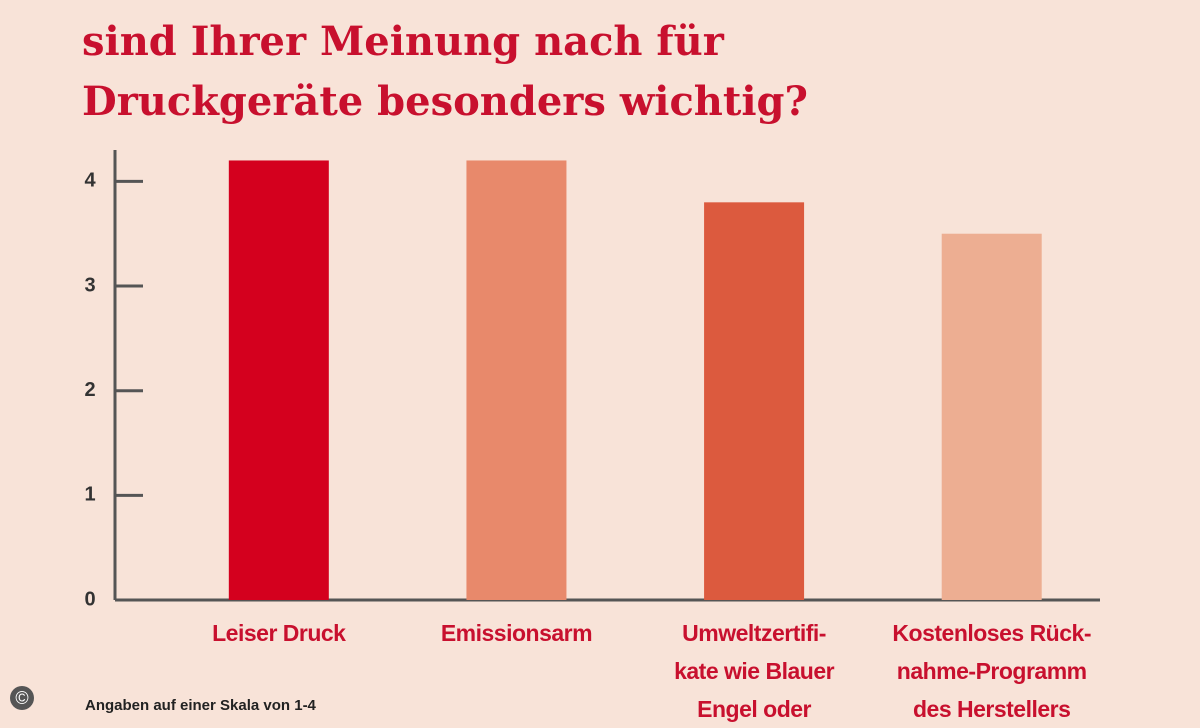 The image size is (1200, 728). Describe the element at coordinates (89, 285) in the screenshot. I see `y-tick-label: 3` at that location.